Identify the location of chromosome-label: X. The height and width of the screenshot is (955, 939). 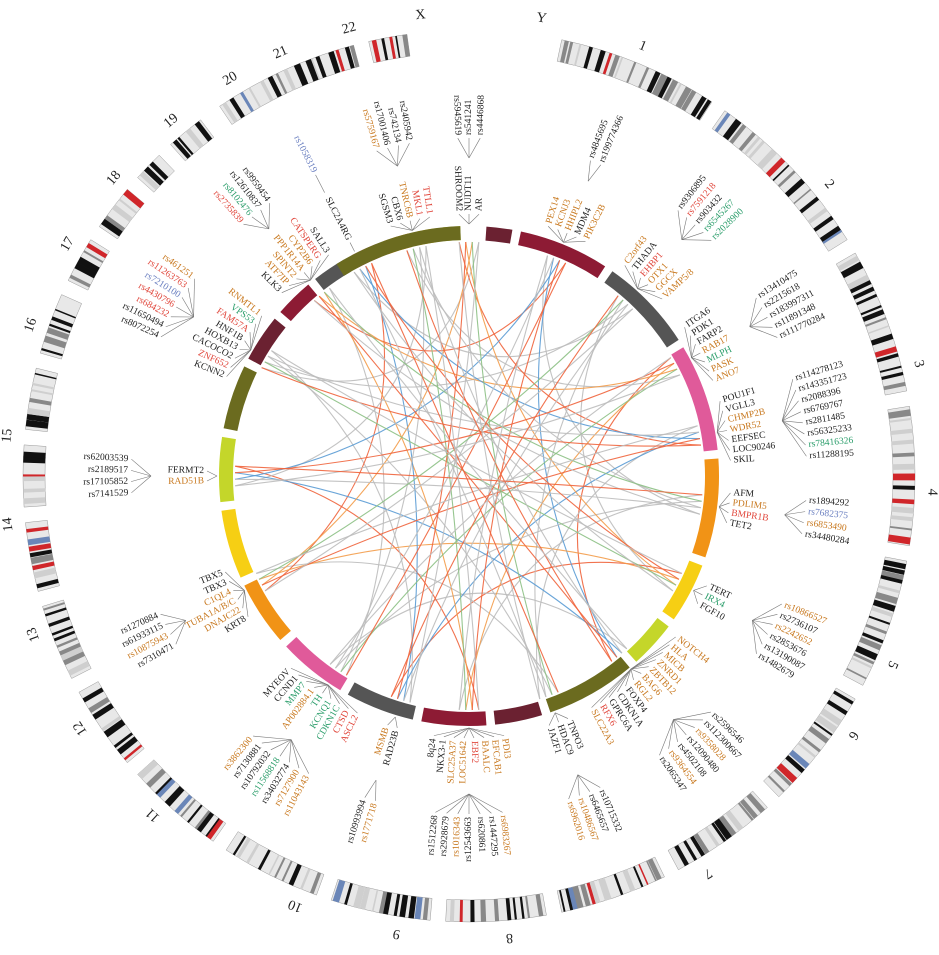
(421, 15).